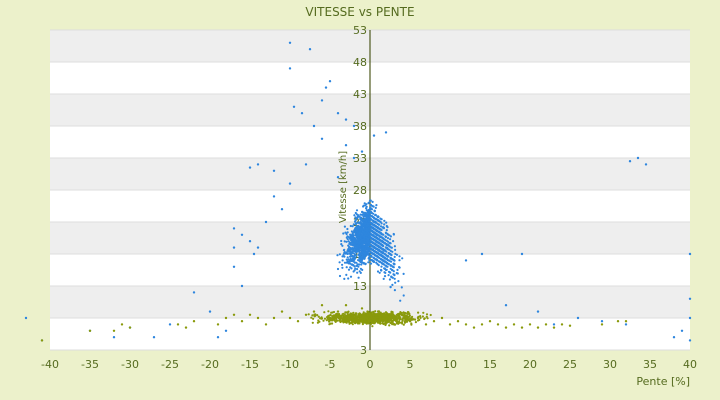 This screenshot has height=400, width=720. What do you see at coordinates (490, 364) in the screenshot?
I see `x-tick-label: 15` at bounding box center [490, 364].